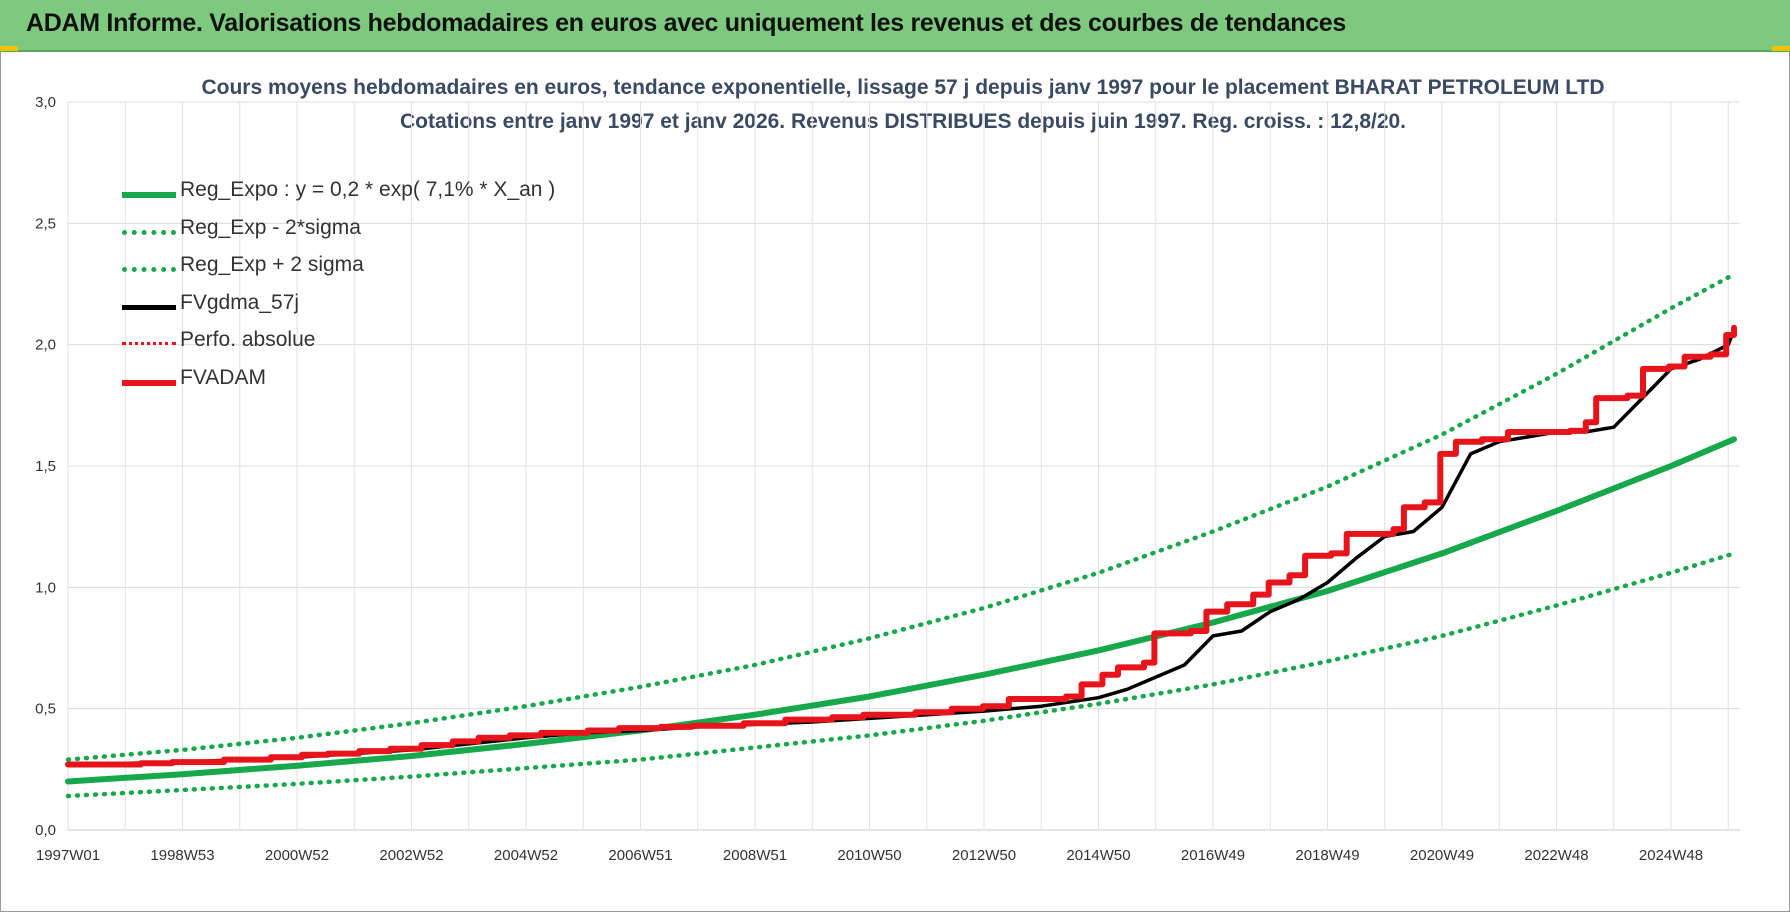 The image size is (1790, 912). Describe the element at coordinates (45, 587) in the screenshot. I see `y-tick-label: 1,0` at that location.